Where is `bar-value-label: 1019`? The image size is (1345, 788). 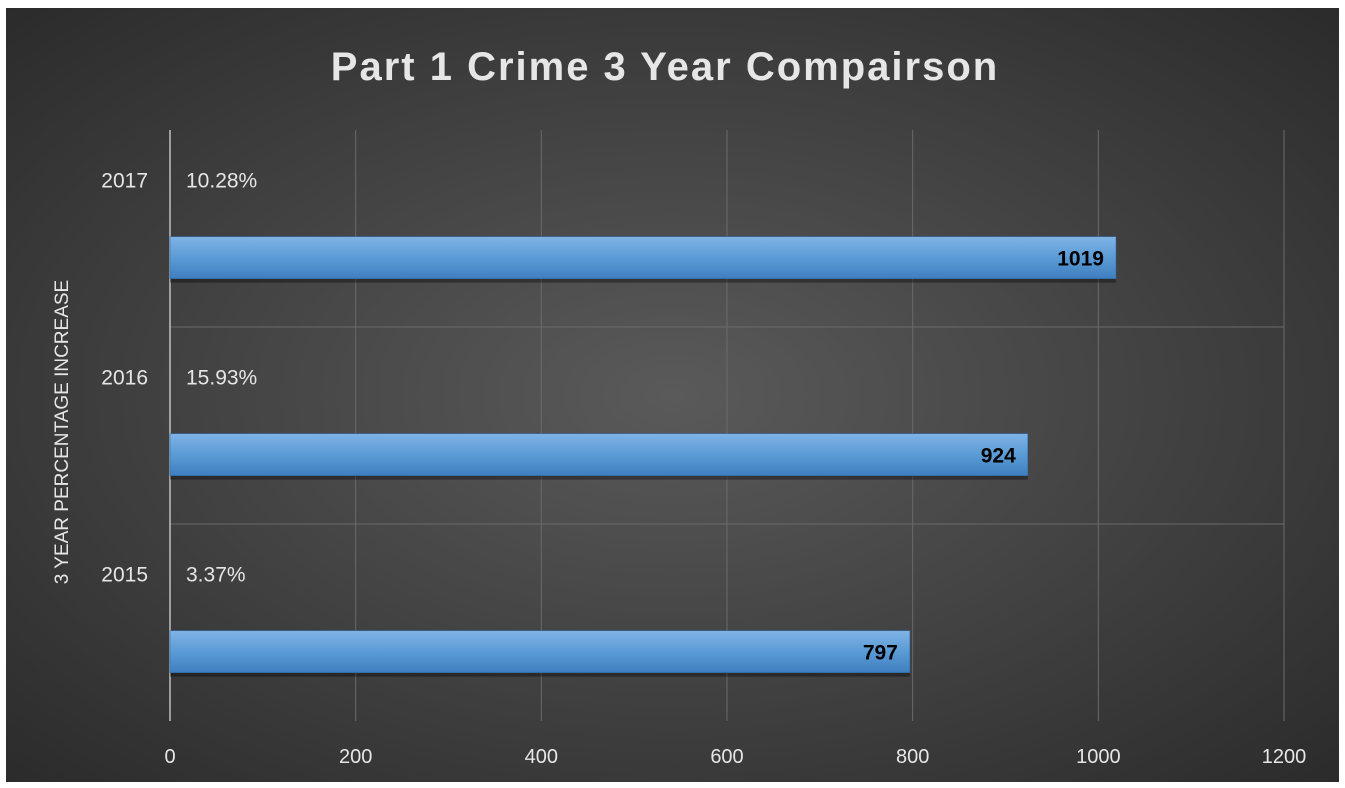
bar-value-label: 1019 is located at coordinates (1080, 259).